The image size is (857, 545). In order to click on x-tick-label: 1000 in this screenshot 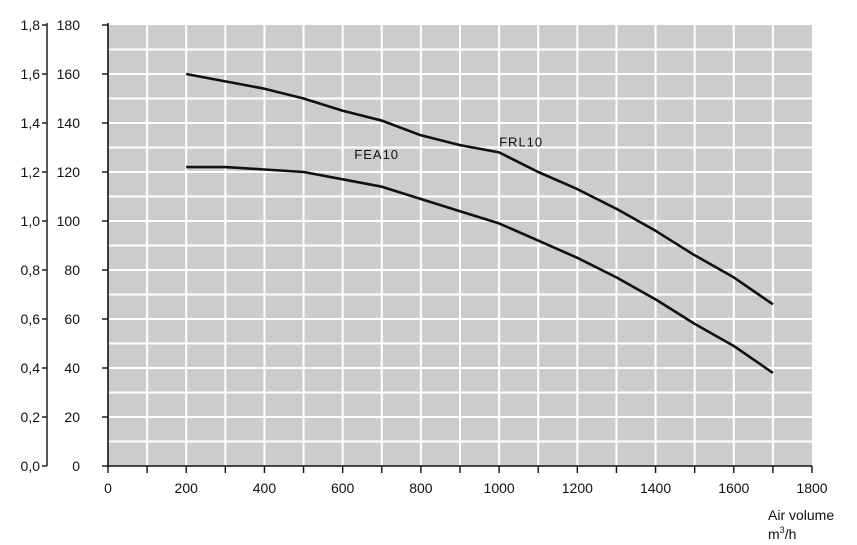, I will do `click(499, 488)`.